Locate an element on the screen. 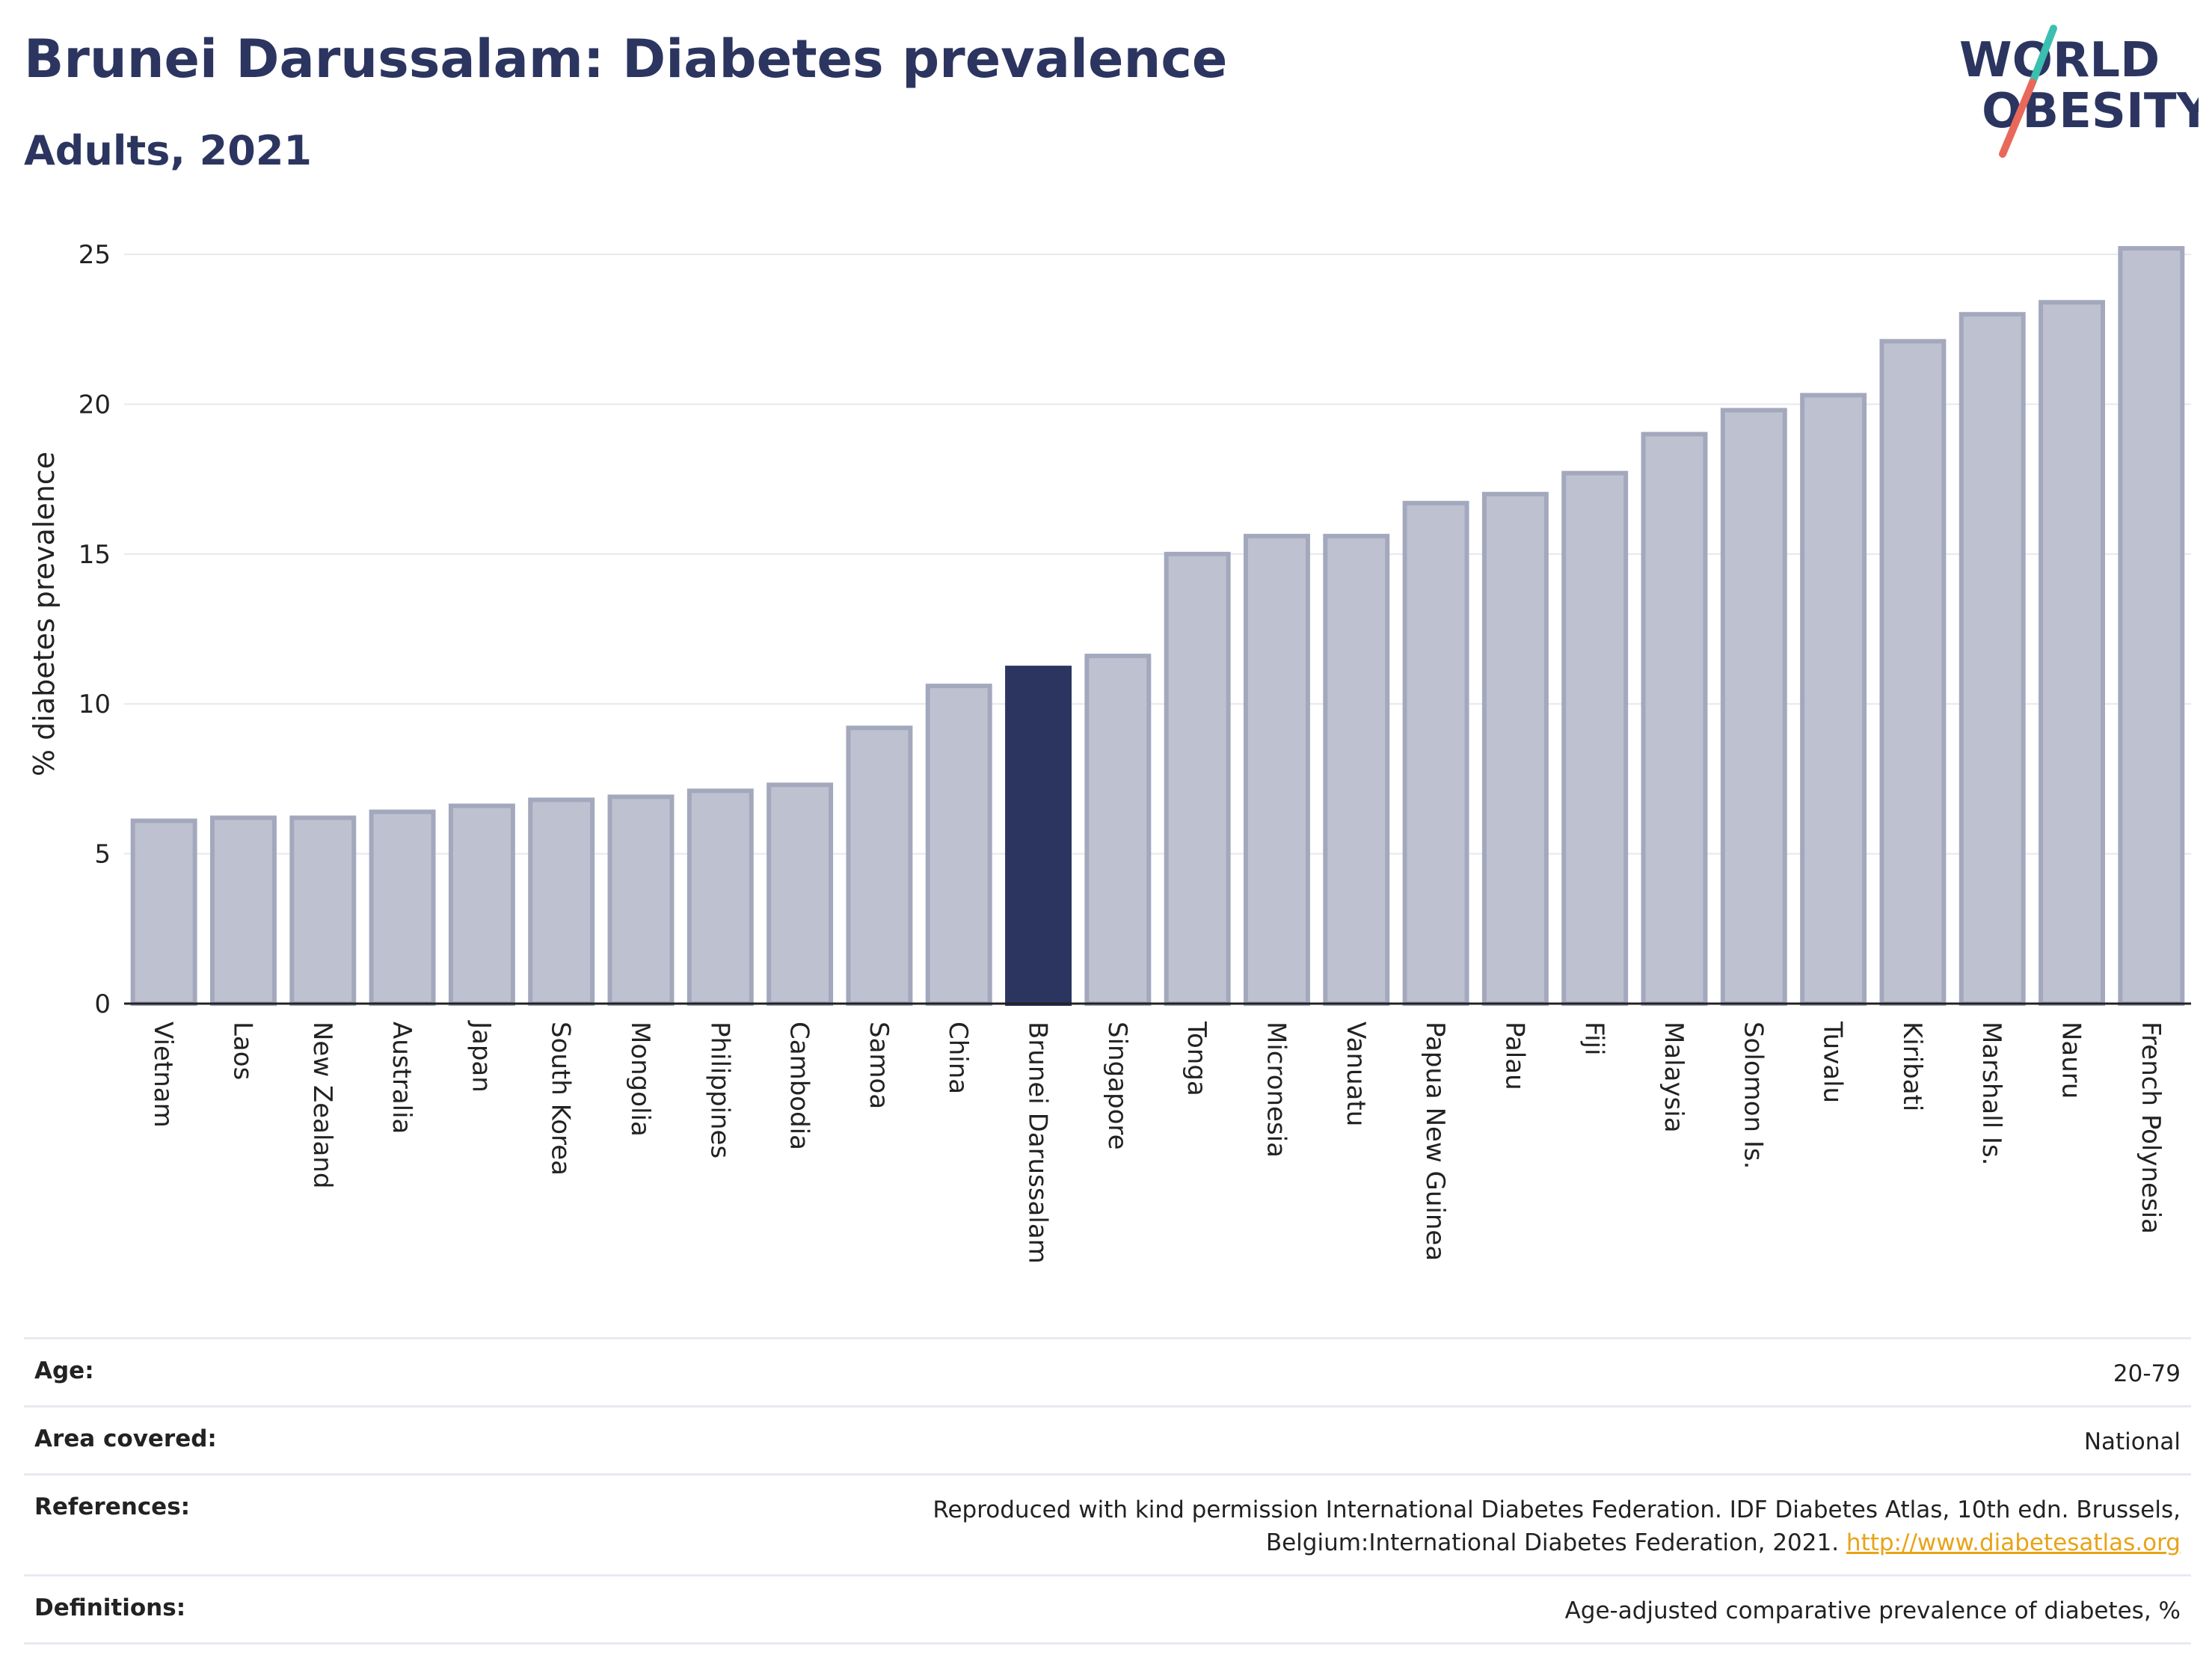 The image size is (2212, 1655). info-label-area: Area covered: is located at coordinates (125, 1438).